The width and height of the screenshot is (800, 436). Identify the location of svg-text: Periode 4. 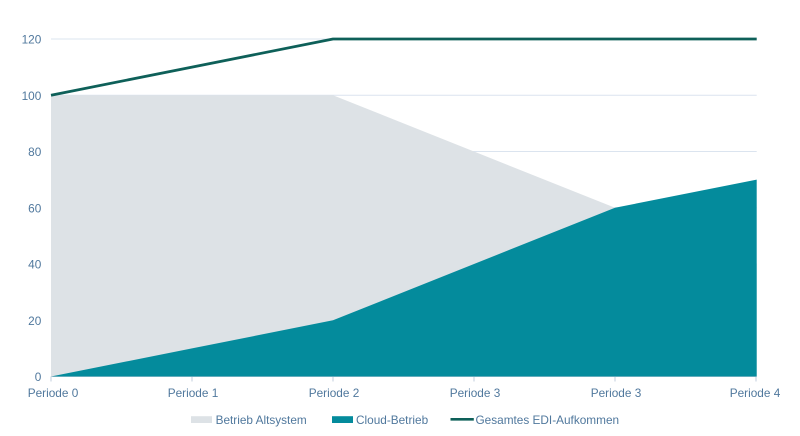
(755, 393).